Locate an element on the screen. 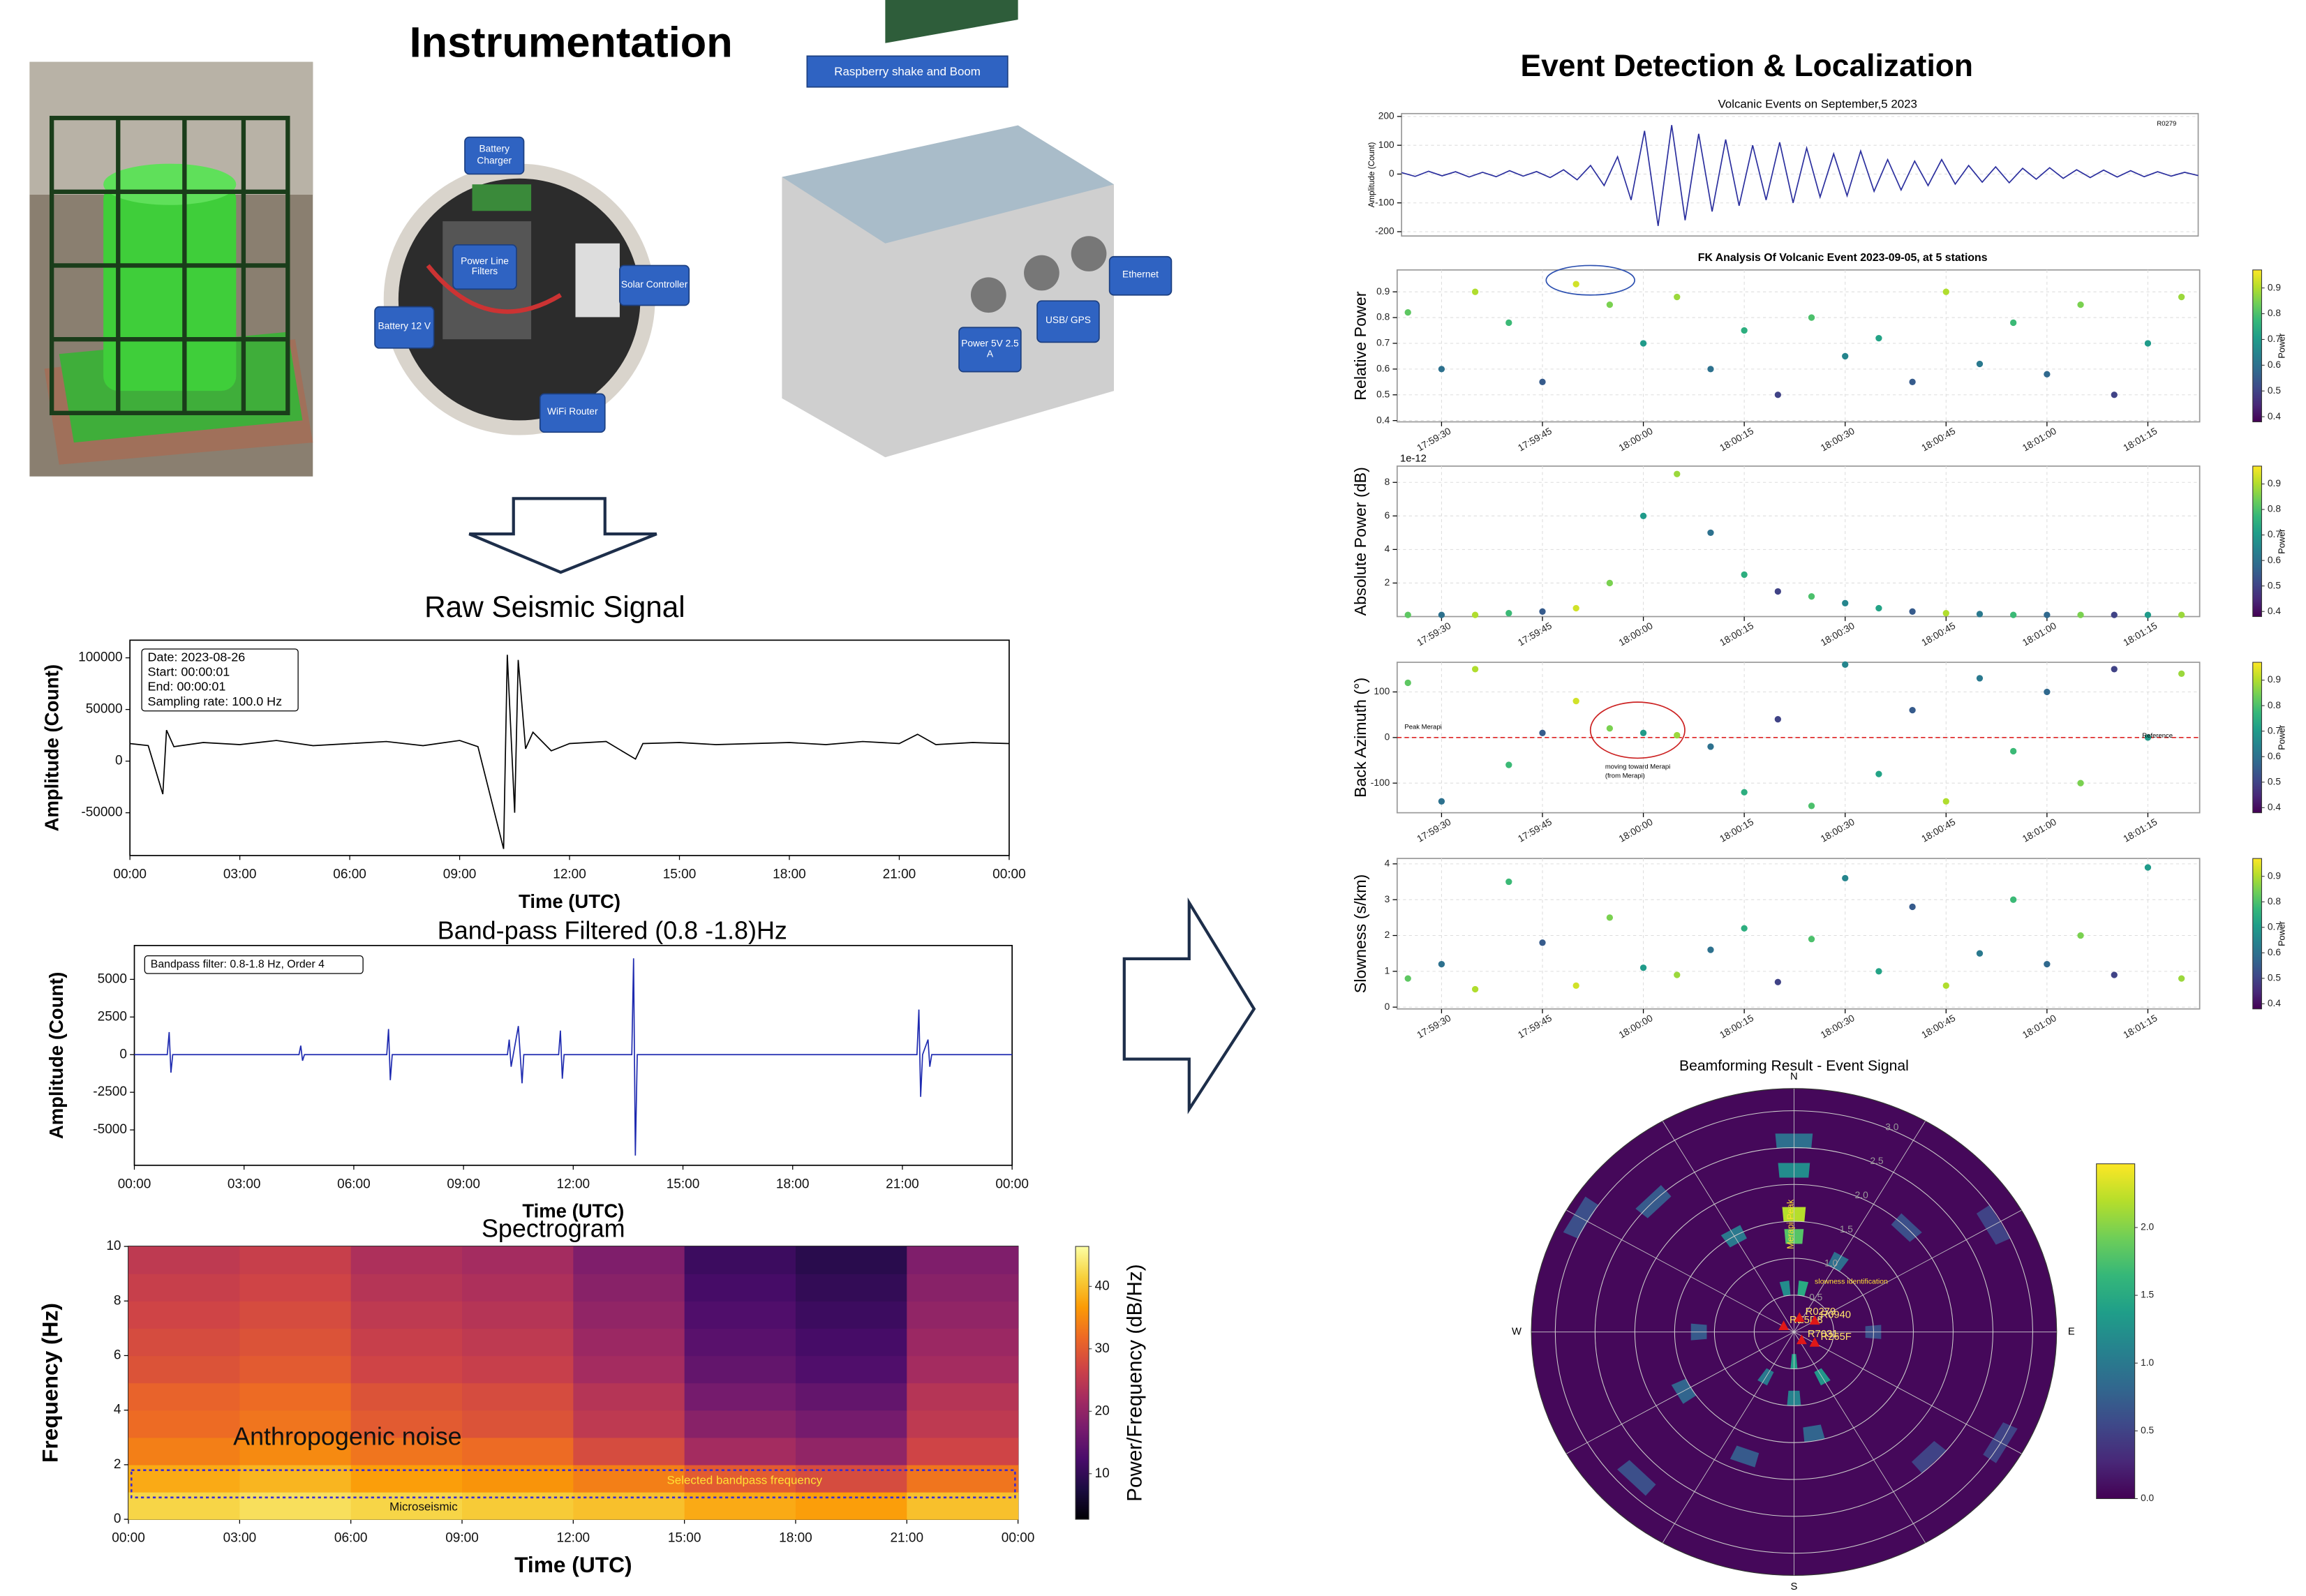 The image size is (2306, 1596). station-marker is located at coordinates (1799, 1317).